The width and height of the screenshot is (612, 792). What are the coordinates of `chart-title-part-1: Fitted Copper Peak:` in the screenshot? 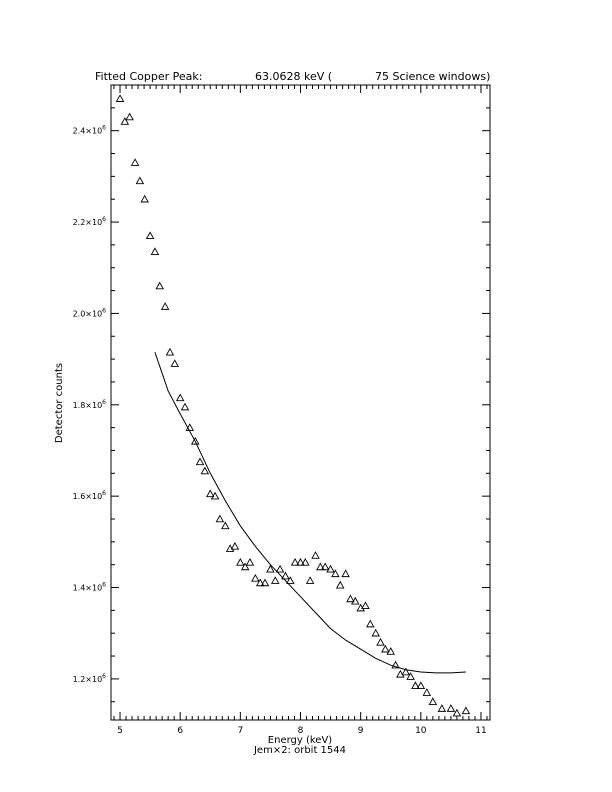 It's located at (148, 76).